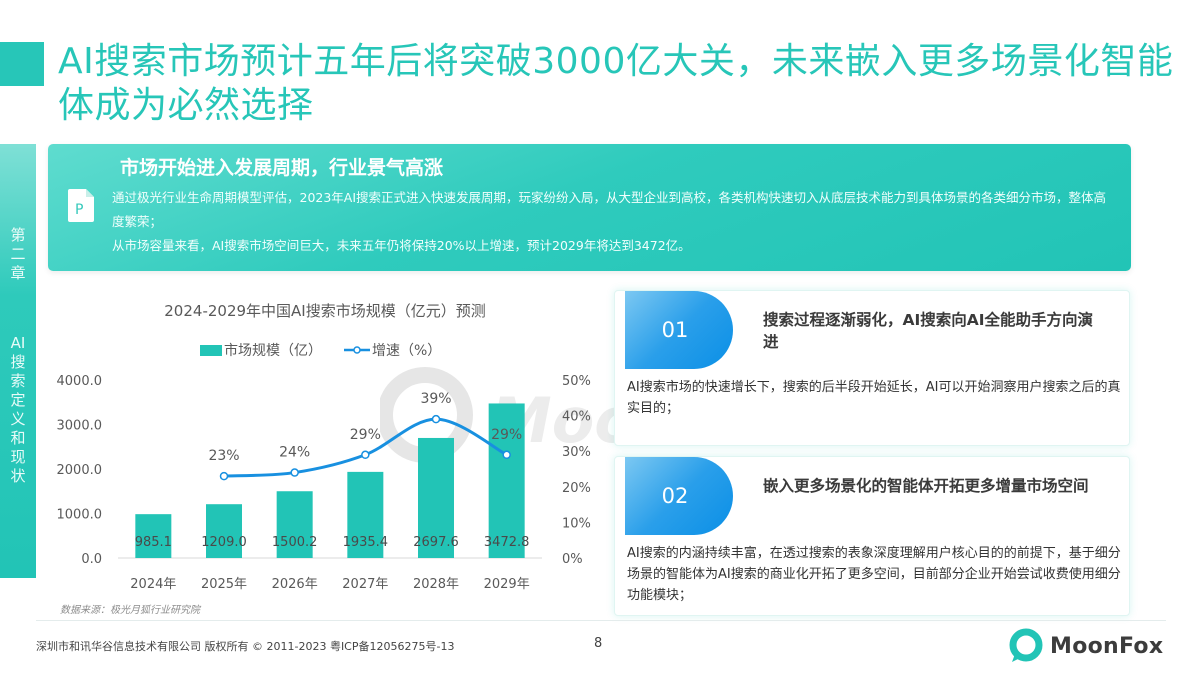 The width and height of the screenshot is (1200, 675). What do you see at coordinates (679, 496) in the screenshot?
I see `card-number-badge: 02` at bounding box center [679, 496].